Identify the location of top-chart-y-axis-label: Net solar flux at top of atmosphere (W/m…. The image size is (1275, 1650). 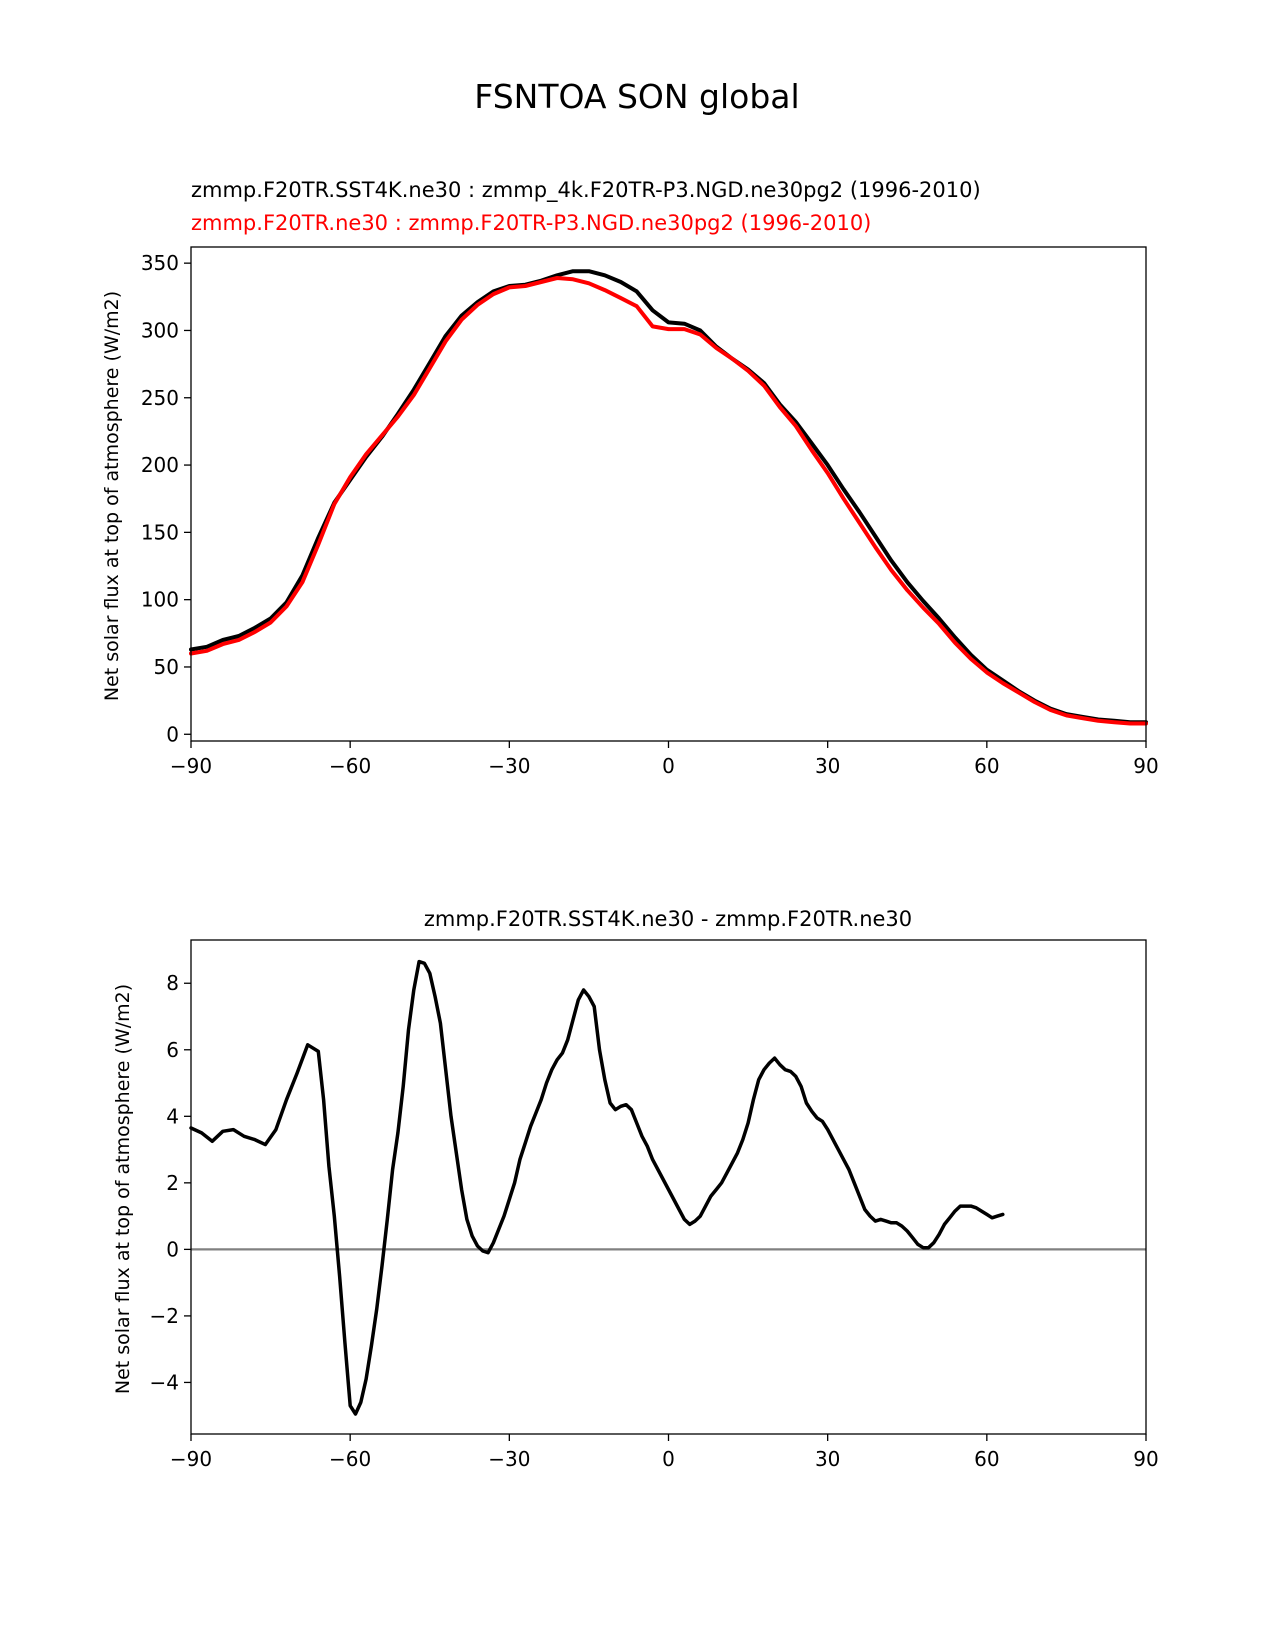
(112, 496).